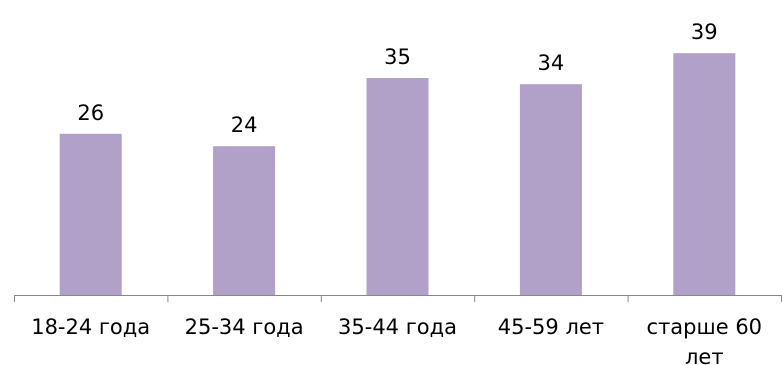 This screenshot has width=782, height=365. Describe the element at coordinates (705, 340) in the screenshot. I see `category-label: старше 60 лет` at that location.